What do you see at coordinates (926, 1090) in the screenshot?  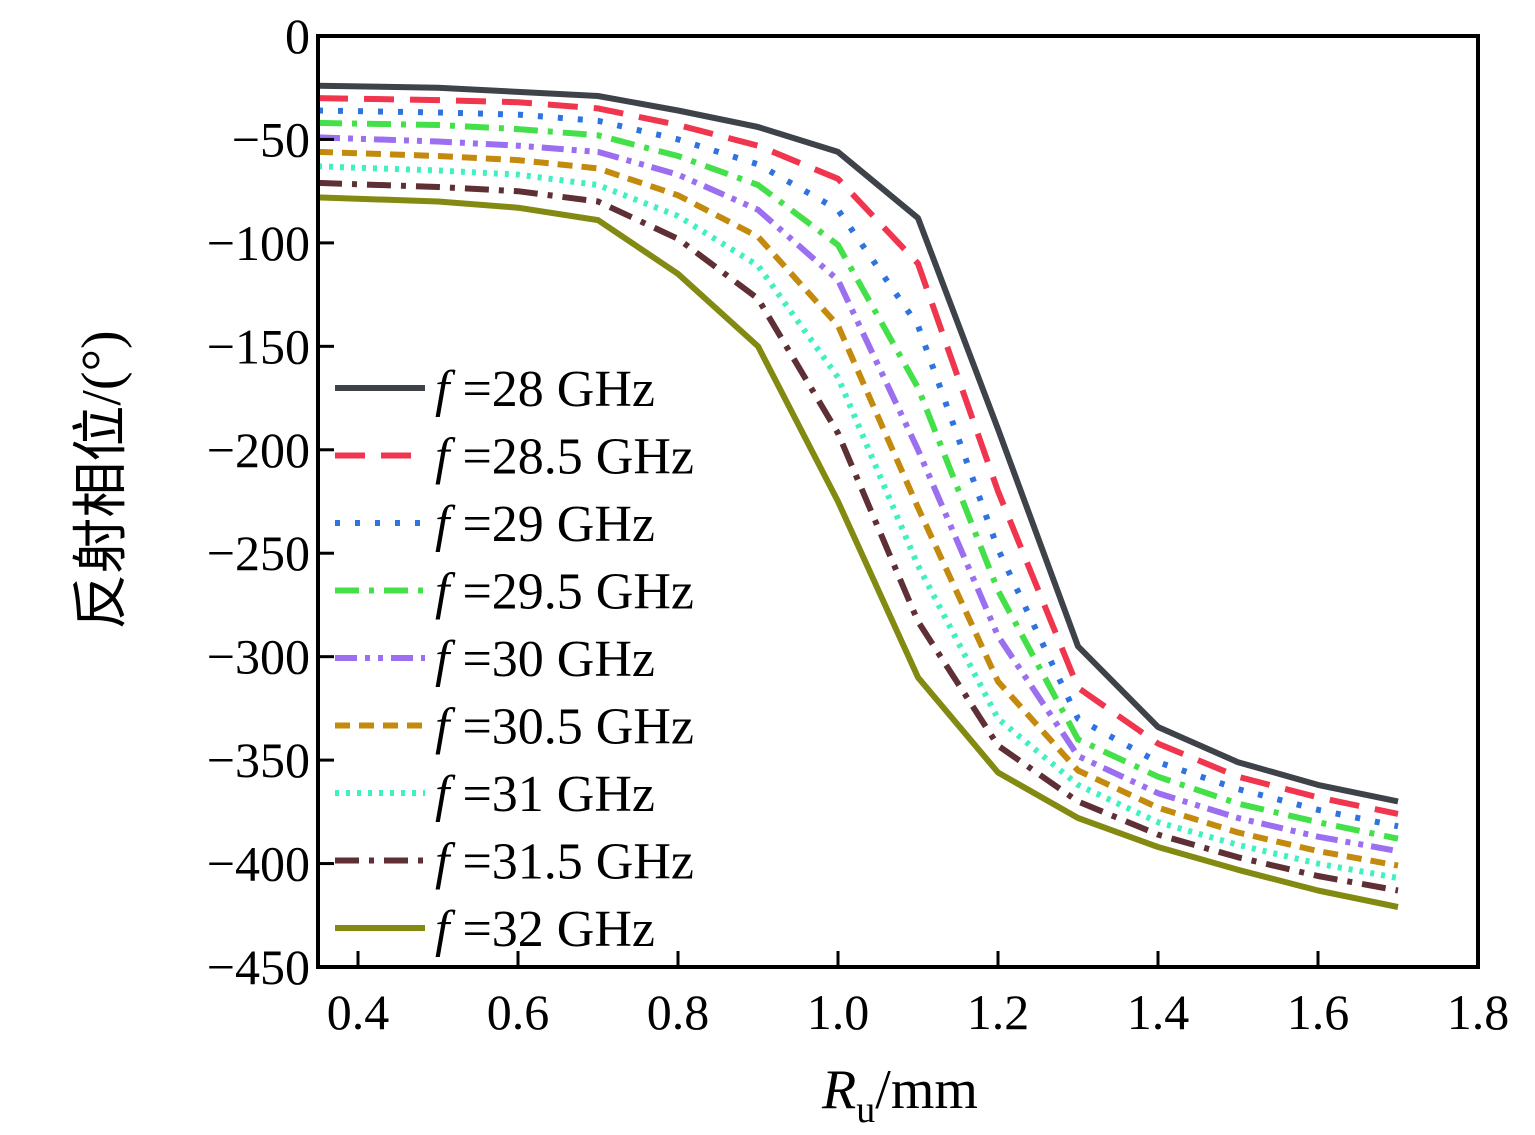 I see `x-axis-title-unit: /mm` at bounding box center [926, 1090].